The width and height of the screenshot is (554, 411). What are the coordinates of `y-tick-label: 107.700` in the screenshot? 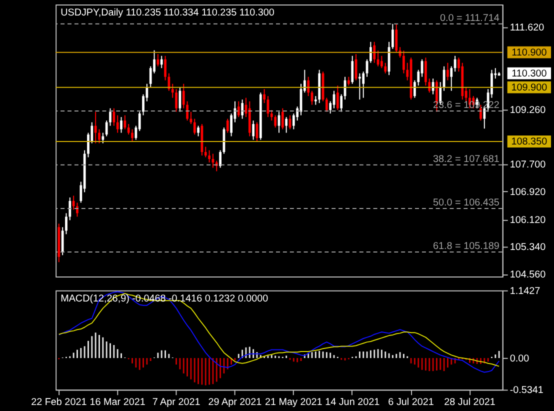 It's located at (528, 165).